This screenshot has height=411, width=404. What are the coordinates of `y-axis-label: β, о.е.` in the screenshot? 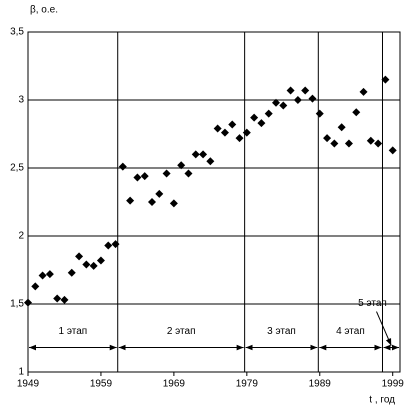 It's located at (44, 10).